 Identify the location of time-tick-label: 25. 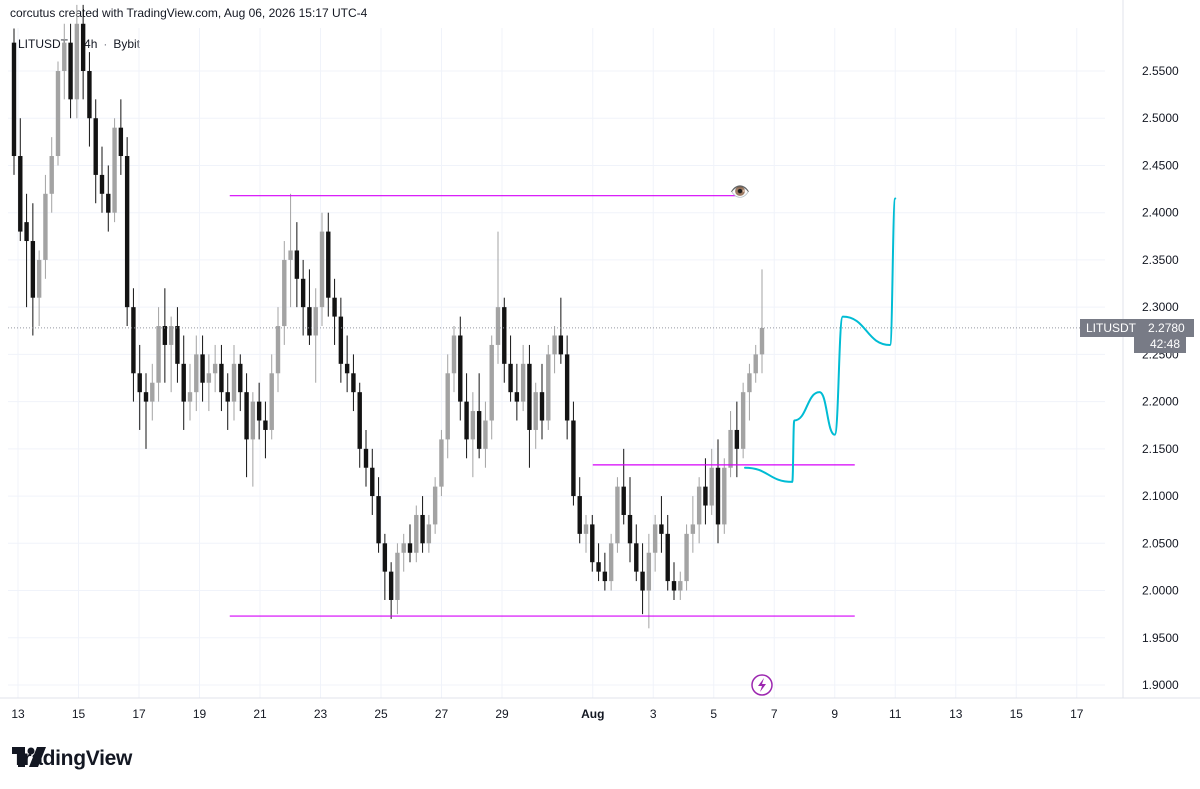
(381, 714).